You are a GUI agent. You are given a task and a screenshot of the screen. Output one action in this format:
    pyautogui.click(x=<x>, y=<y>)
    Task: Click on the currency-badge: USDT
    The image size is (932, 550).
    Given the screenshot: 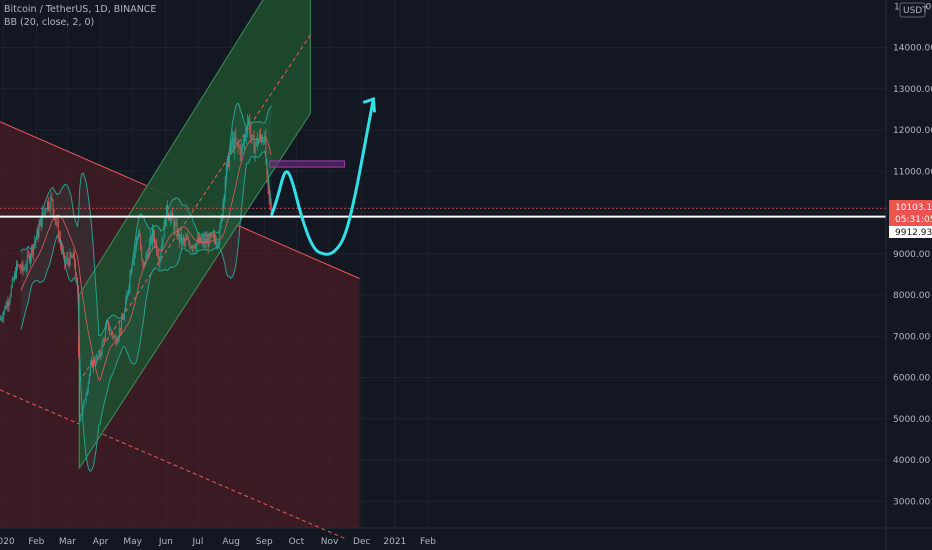 What is the action you would take?
    pyautogui.click(x=913, y=10)
    